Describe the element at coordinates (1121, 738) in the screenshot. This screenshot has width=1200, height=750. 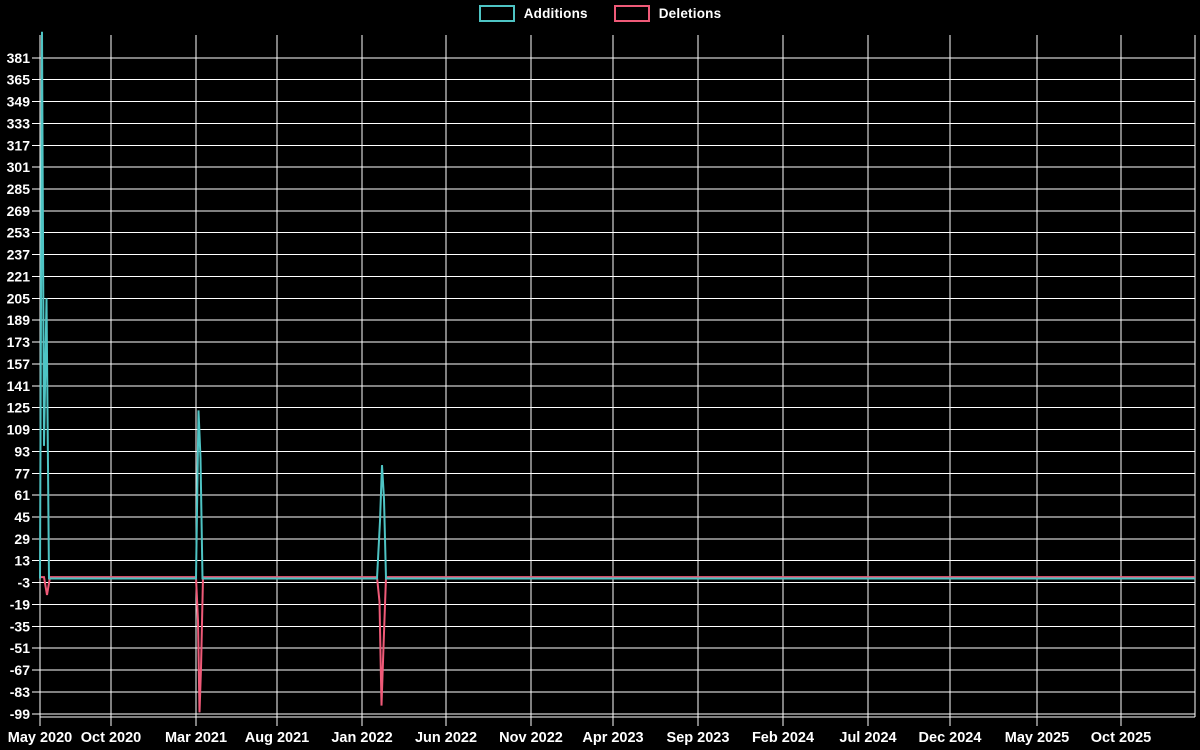
I see `x-tick-label: Oct 2025` at that location.